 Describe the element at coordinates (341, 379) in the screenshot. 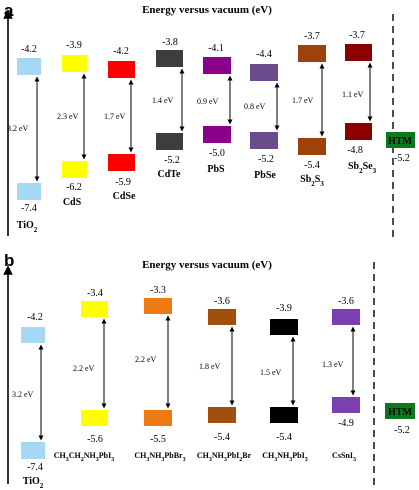

I see `panel-b-material-cssni3: -3.6 -4.9 1.3 eV CsSnI3` at that location.